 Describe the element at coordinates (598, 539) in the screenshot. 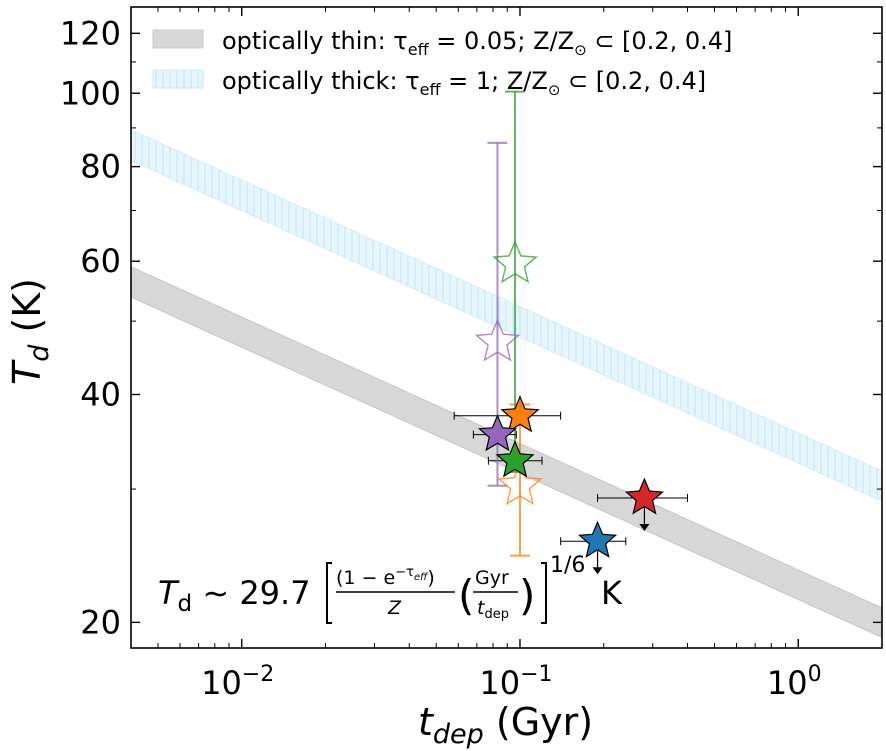

I see `blue-star` at that location.